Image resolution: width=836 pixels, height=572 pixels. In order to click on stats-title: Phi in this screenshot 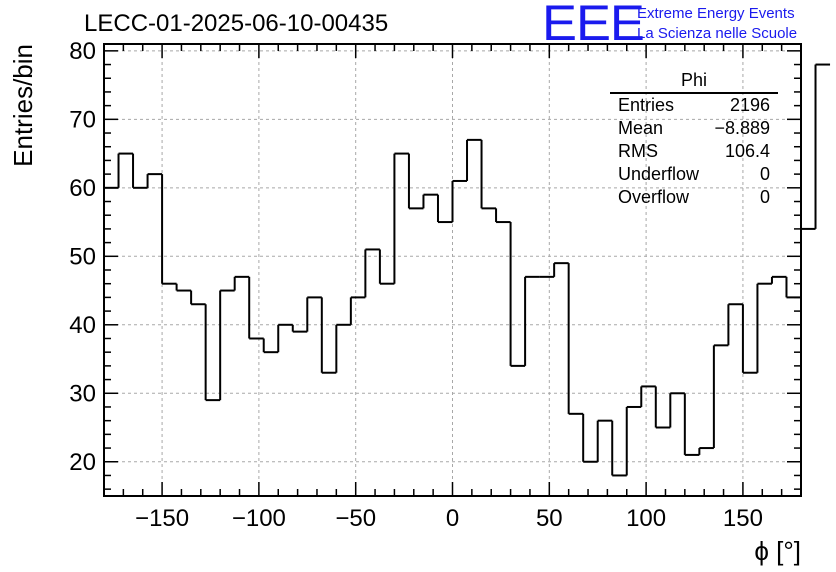, I will do `click(694, 81)`.